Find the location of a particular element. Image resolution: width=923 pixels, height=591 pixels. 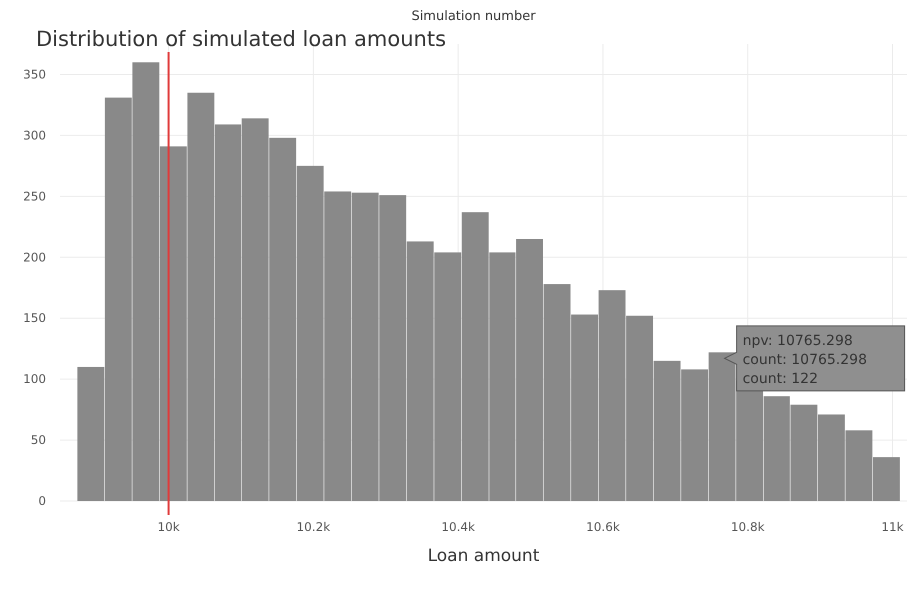

y-tick-label: 300 is located at coordinates (34, 135).